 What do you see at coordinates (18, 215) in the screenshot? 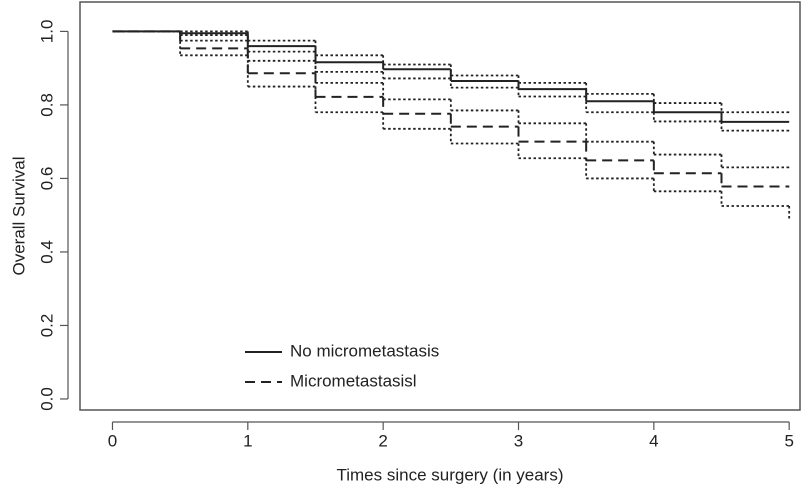
I see `y-axis-label: Overall Survival` at bounding box center [18, 215].